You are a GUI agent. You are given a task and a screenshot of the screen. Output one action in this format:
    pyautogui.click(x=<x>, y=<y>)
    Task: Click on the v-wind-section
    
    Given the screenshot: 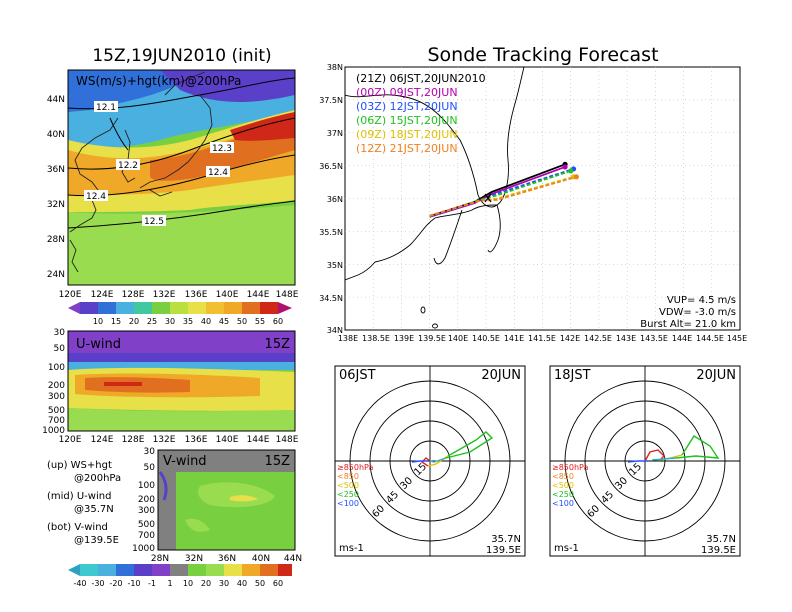 What is the action you would take?
    pyautogui.click(x=226, y=500)
    